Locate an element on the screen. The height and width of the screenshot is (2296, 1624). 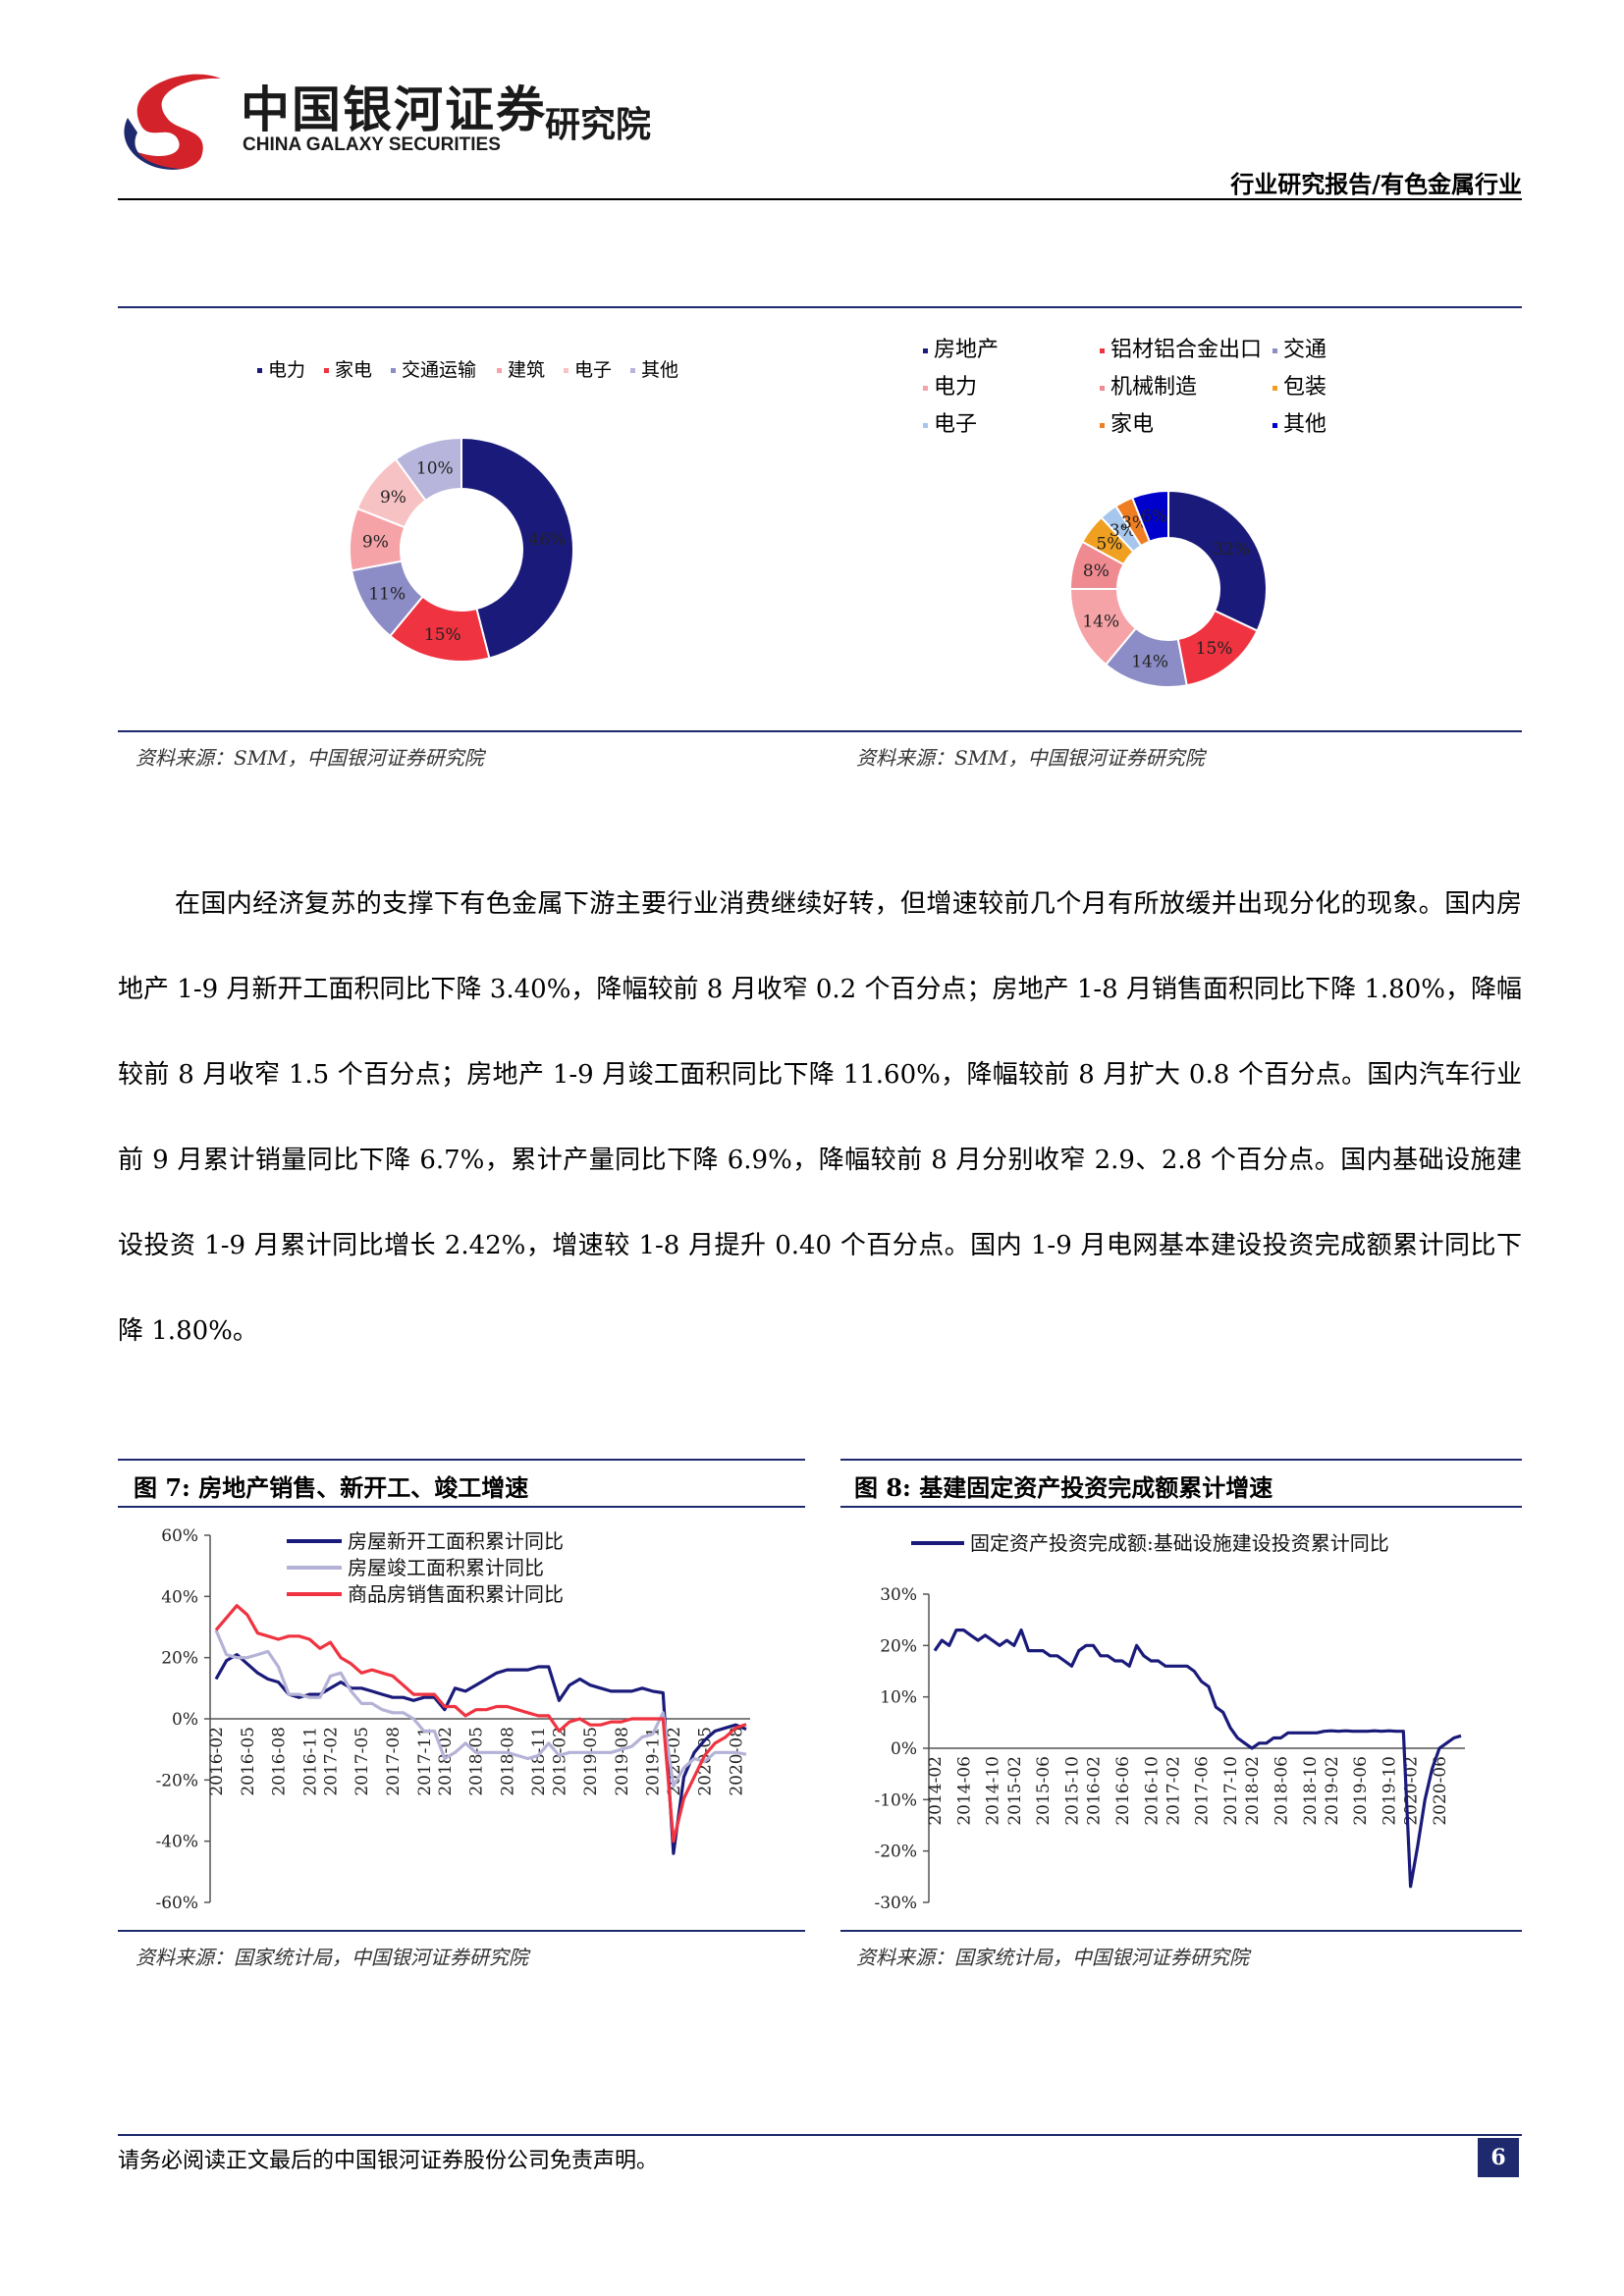
fig8-source: 资料来源：国家统计局，中国银河证券研究院 is located at coordinates (1052, 1957).